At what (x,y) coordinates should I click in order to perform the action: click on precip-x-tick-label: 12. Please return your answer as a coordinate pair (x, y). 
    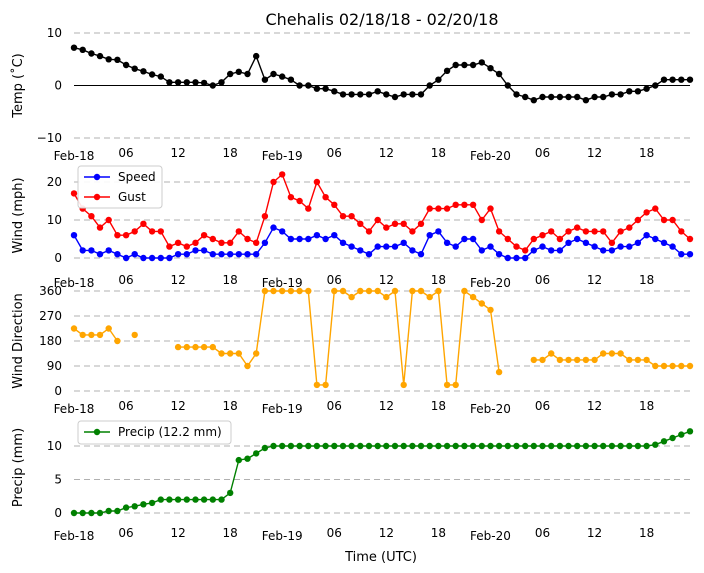
    Looking at the image, I should click on (386, 533).